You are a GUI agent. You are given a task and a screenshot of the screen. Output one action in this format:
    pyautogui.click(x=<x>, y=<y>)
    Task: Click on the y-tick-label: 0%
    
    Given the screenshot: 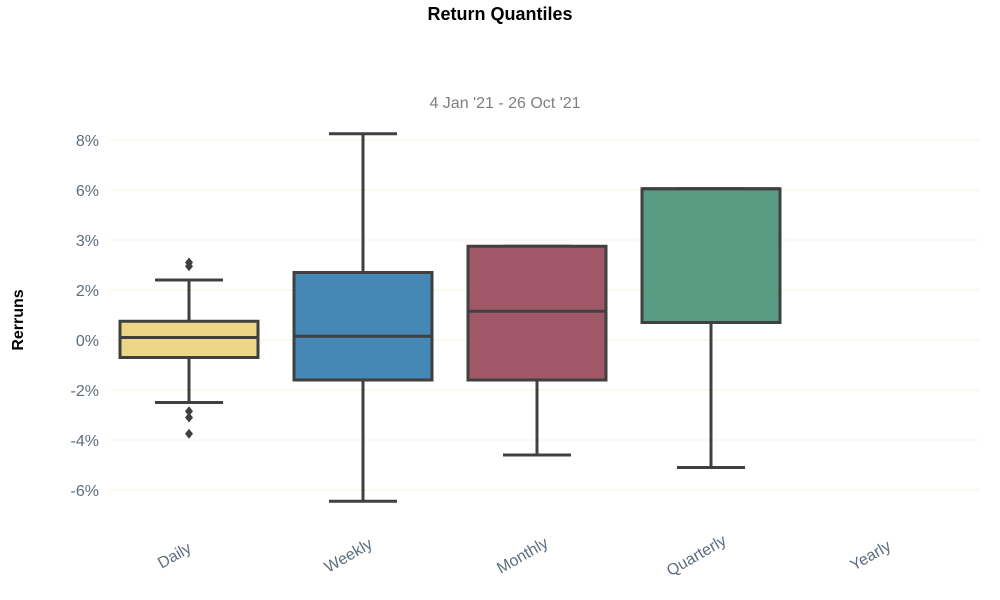 What is the action you would take?
    pyautogui.click(x=87, y=341)
    